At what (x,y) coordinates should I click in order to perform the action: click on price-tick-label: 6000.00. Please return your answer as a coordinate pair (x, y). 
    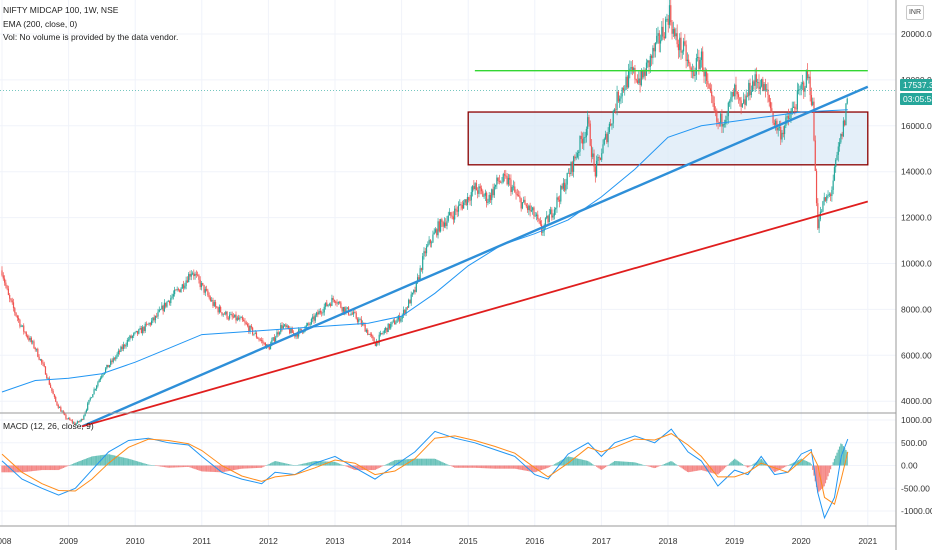
    Looking at the image, I should click on (916, 355).